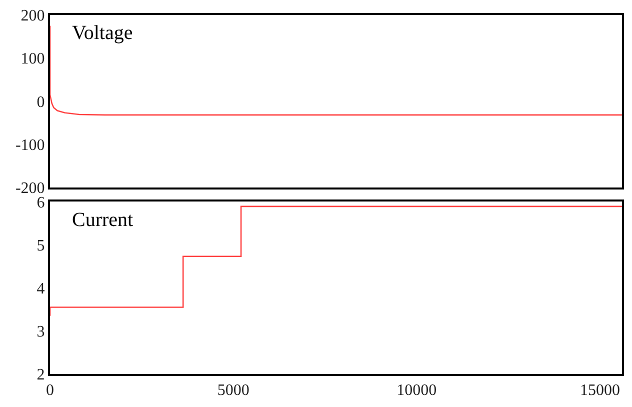 This screenshot has height=407, width=632. Describe the element at coordinates (600, 391) in the screenshot. I see `x-tick-label: 15000` at that location.